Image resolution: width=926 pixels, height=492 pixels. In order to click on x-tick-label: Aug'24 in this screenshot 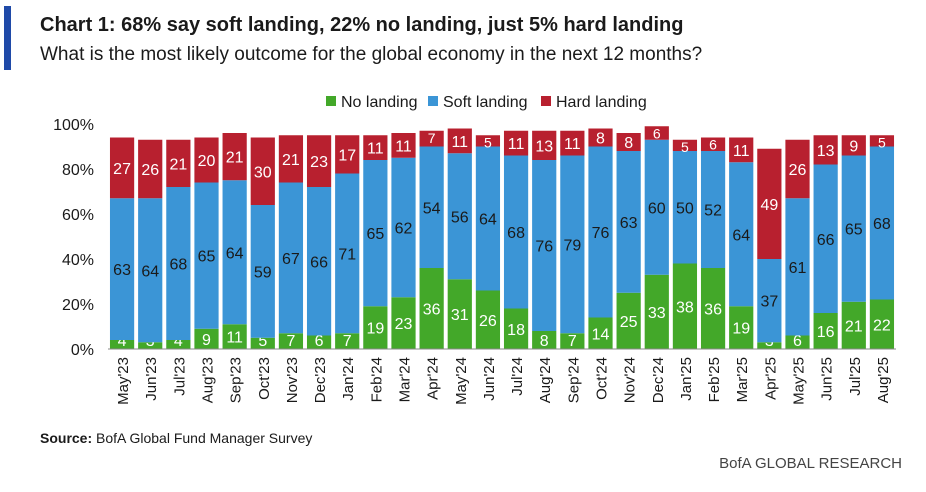, I will do `click(545, 380)`.